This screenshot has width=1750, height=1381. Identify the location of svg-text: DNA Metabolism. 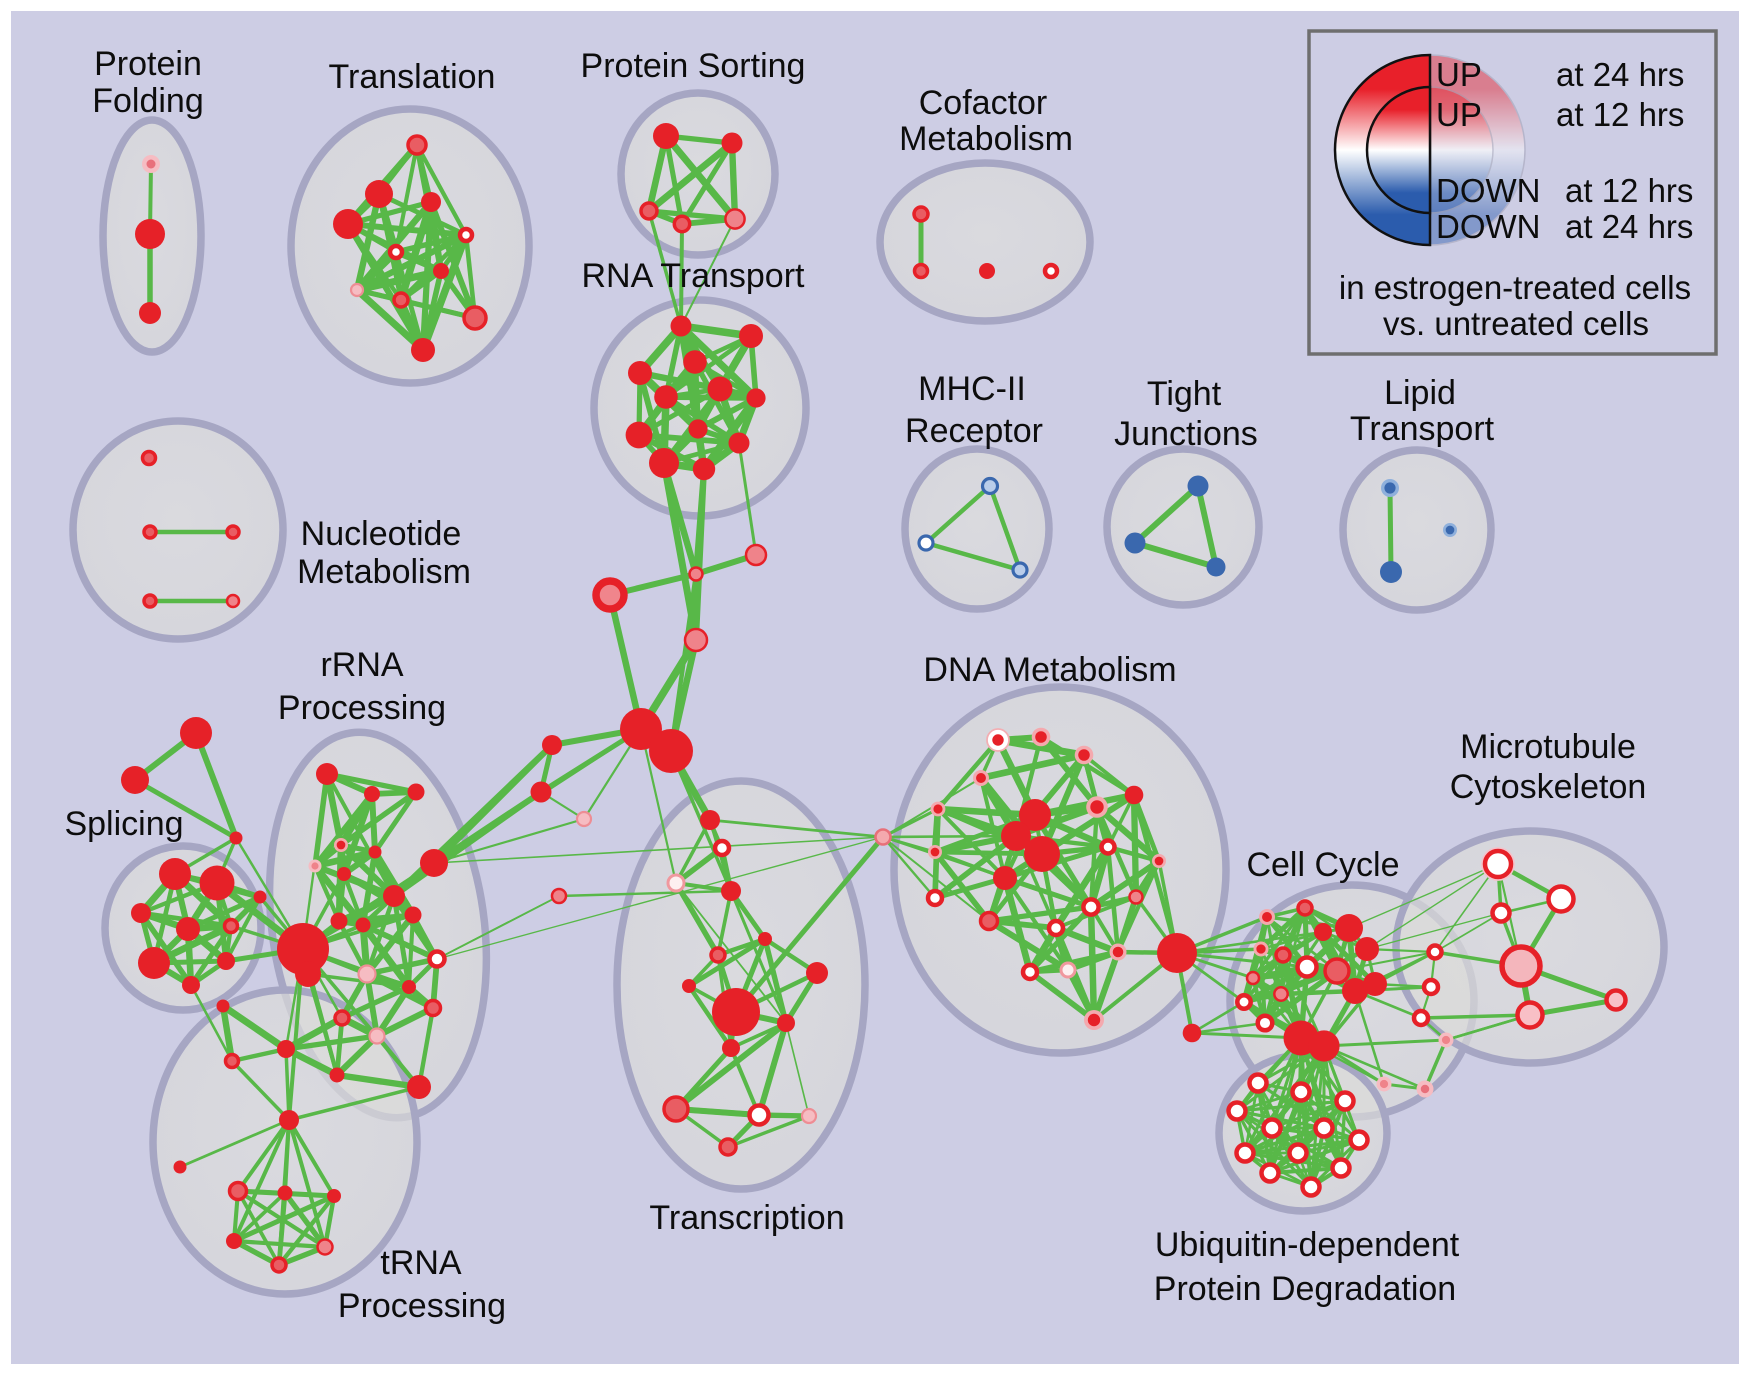
(1049, 670).